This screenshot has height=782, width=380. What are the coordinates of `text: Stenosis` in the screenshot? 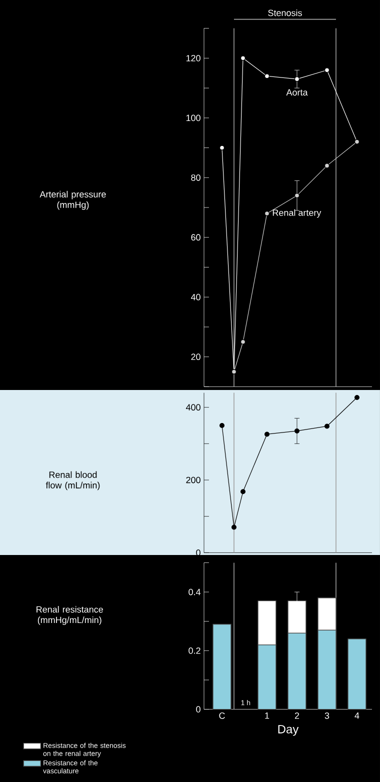 It's located at (285, 12).